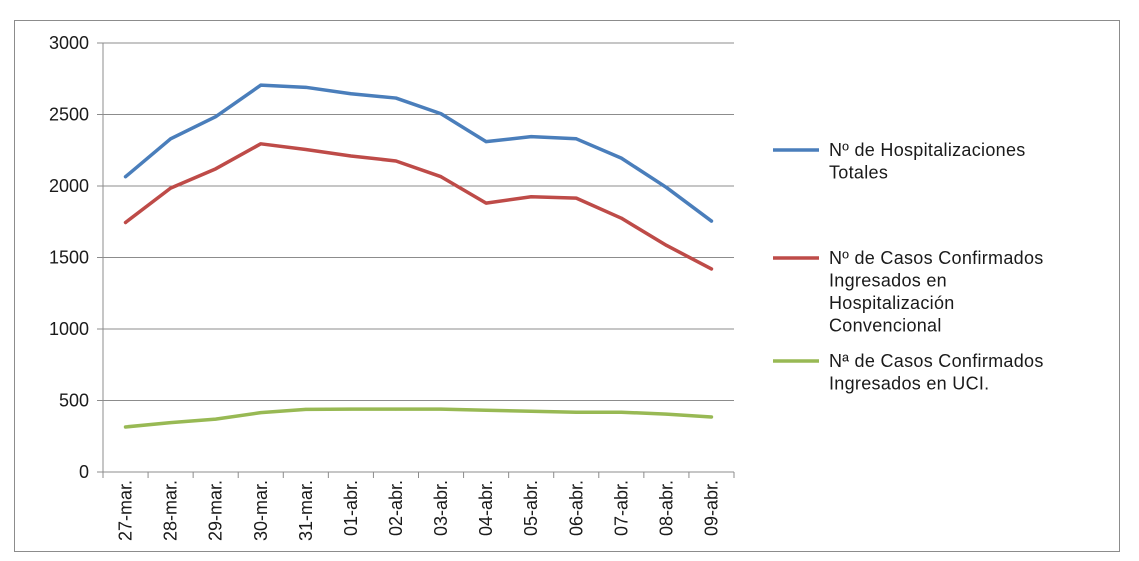  I want to click on legend-text-line: Convencional, so click(885, 326).